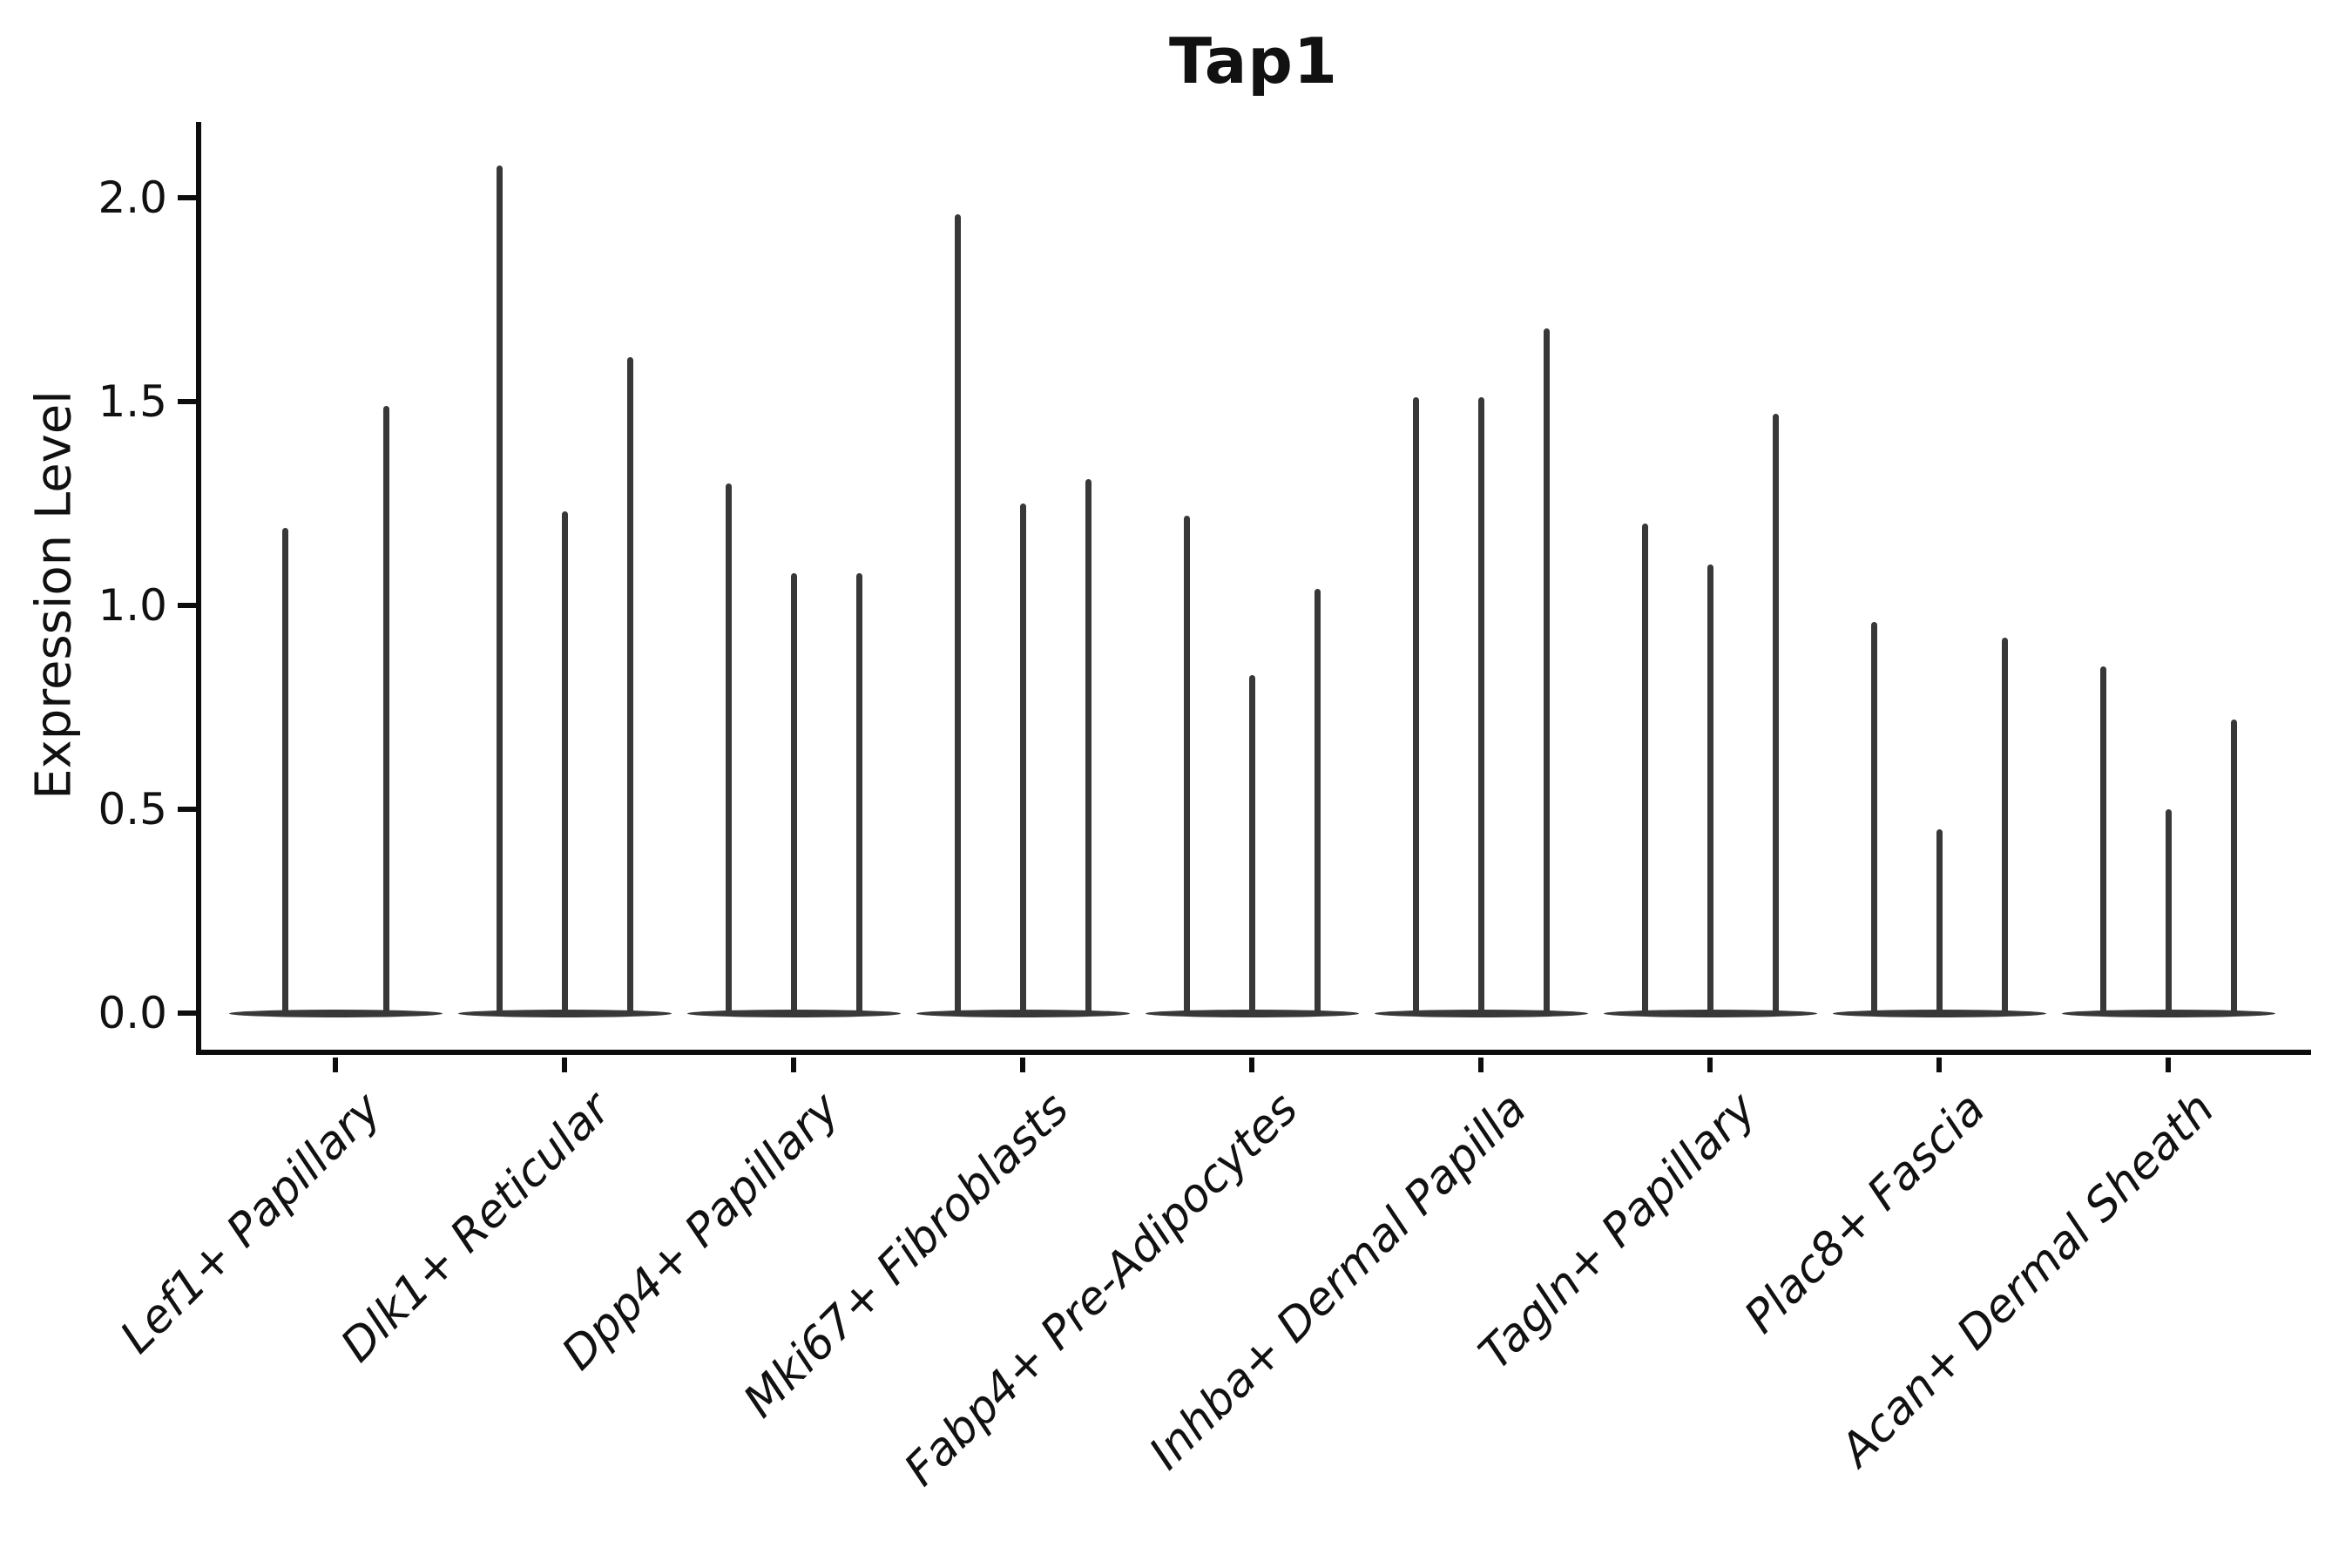 The width and height of the screenshot is (2352, 1568). What do you see at coordinates (1101, 1290) in the screenshot?
I see `x-tick-label: Fabp4+ Pre-Adipocytes` at bounding box center [1101, 1290].